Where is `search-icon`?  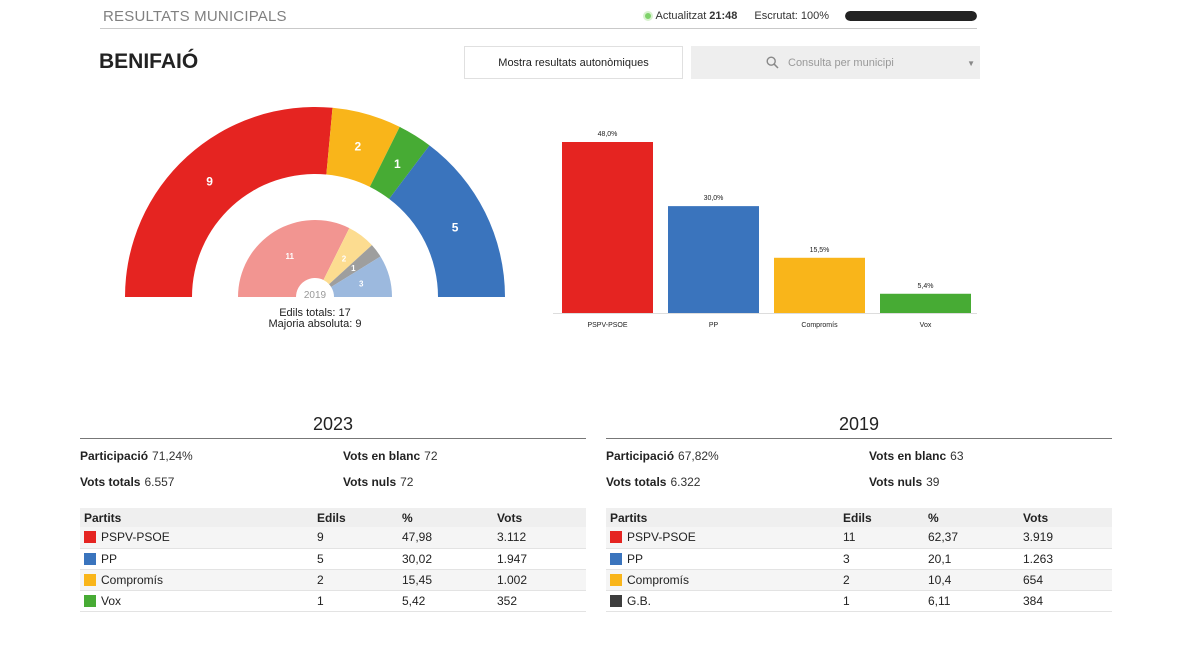 search-icon is located at coordinates (772, 62).